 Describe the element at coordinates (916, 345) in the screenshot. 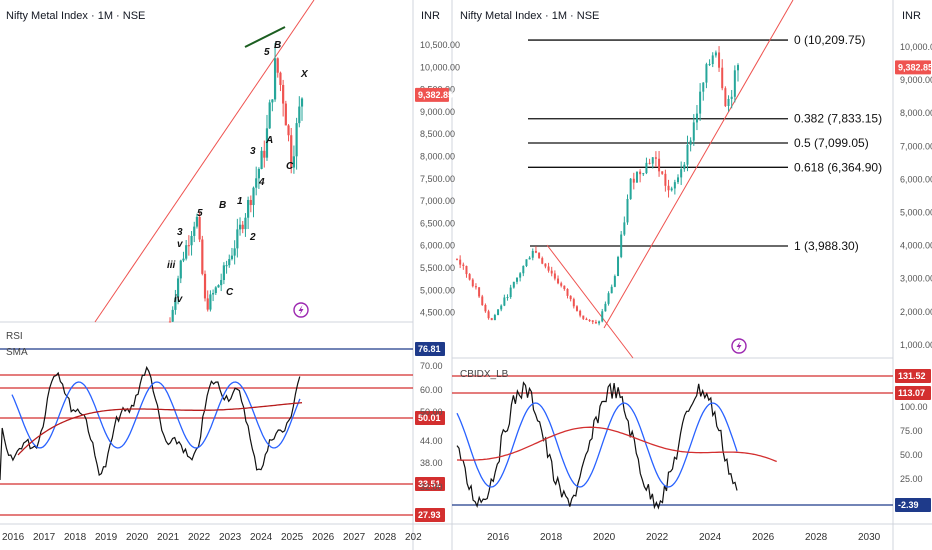

I see `y-tick-label: 1,000.00` at that location.